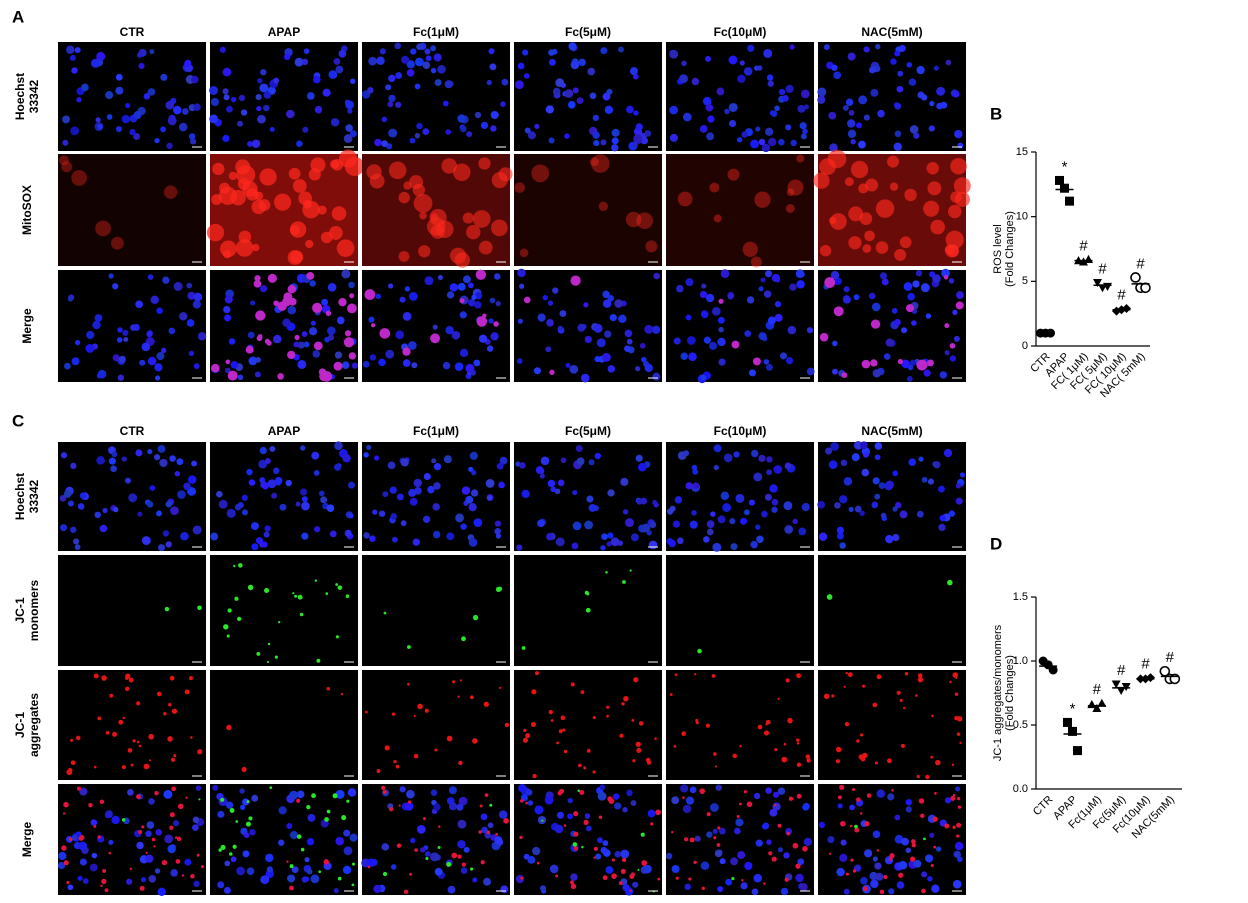 The height and width of the screenshot is (903, 1248). What do you see at coordinates (998, 249) in the screenshot?
I see `y-axis-label: ROS level` at bounding box center [998, 249].